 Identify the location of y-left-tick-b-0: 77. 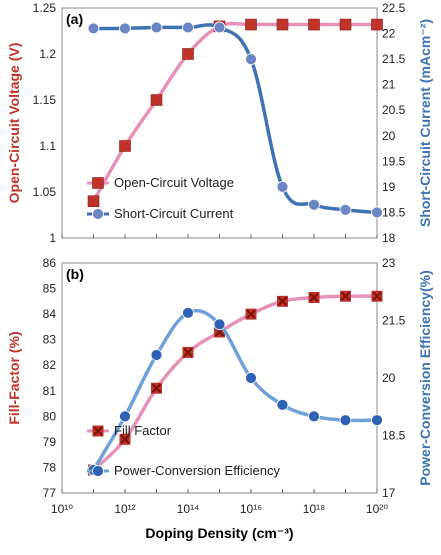
(50, 493).